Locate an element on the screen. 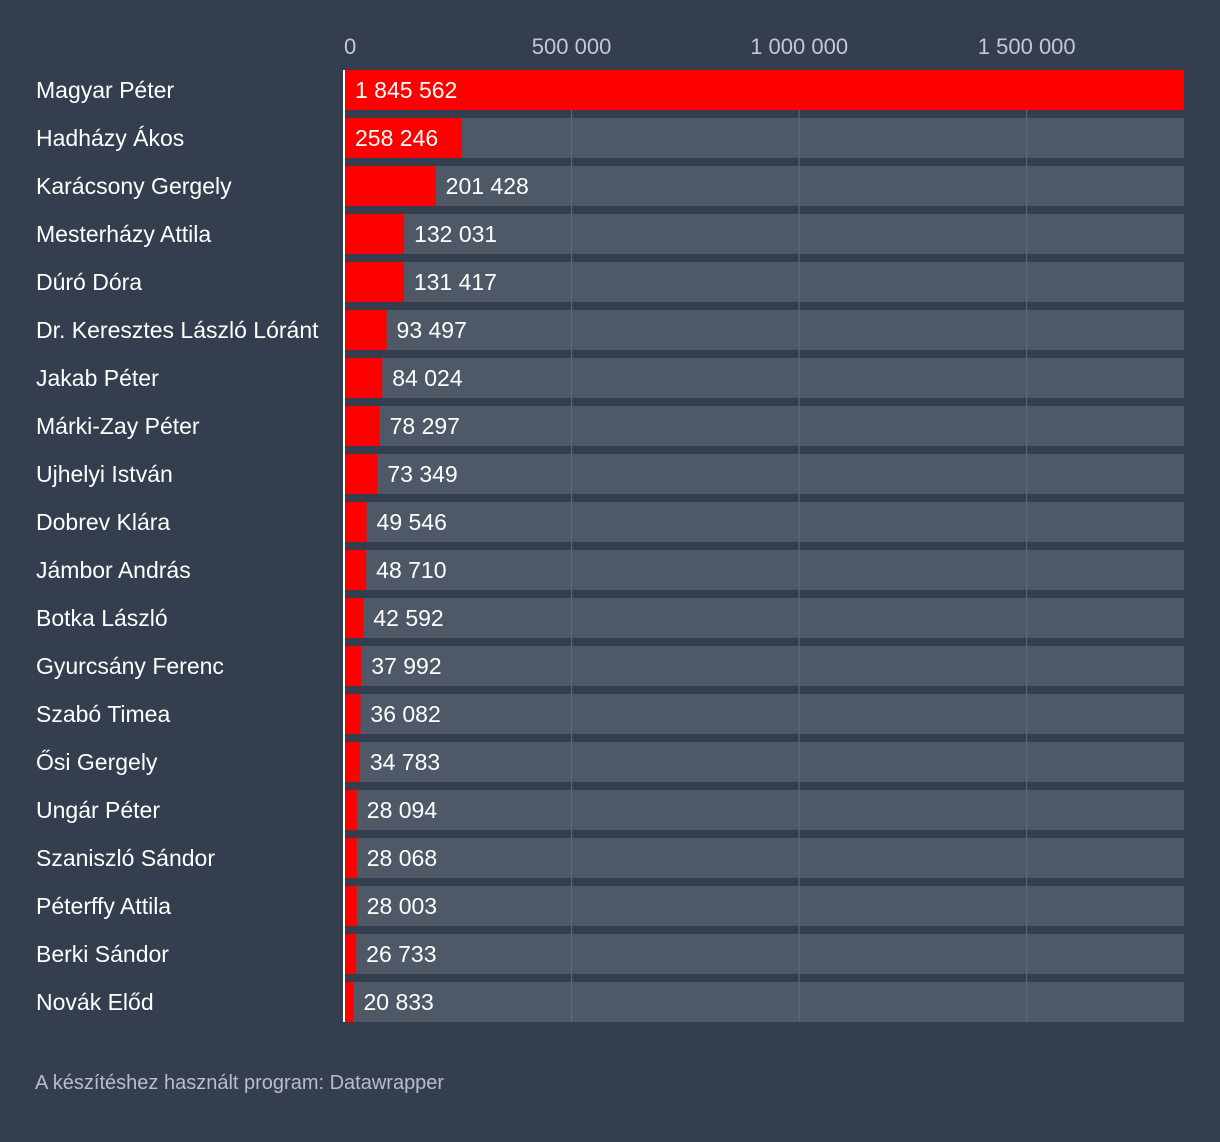  value-label: 42 592 is located at coordinates (408, 618).